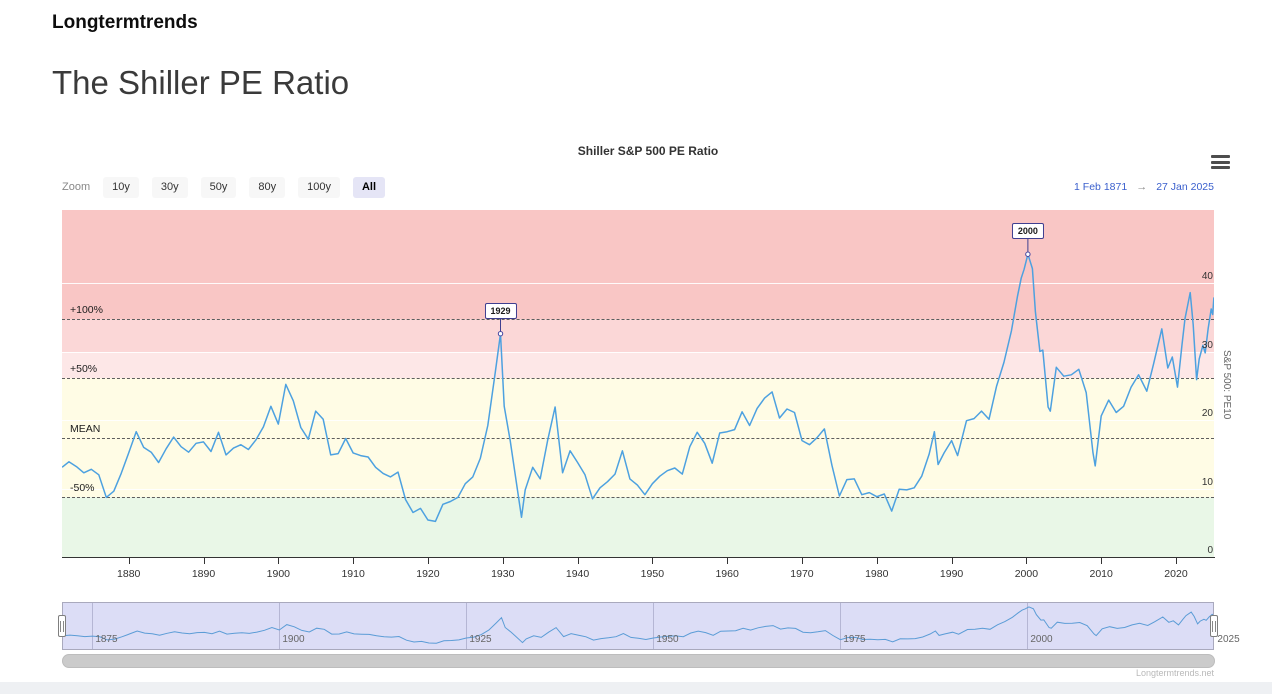  I want to click on navigator-left-handle, so click(62, 626).